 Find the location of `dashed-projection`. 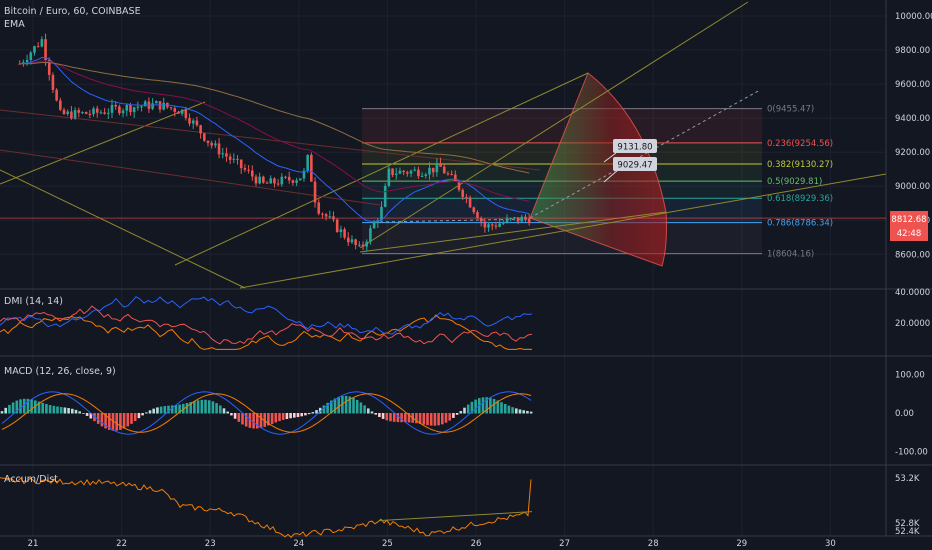

dashed-projection is located at coordinates (455, 220).